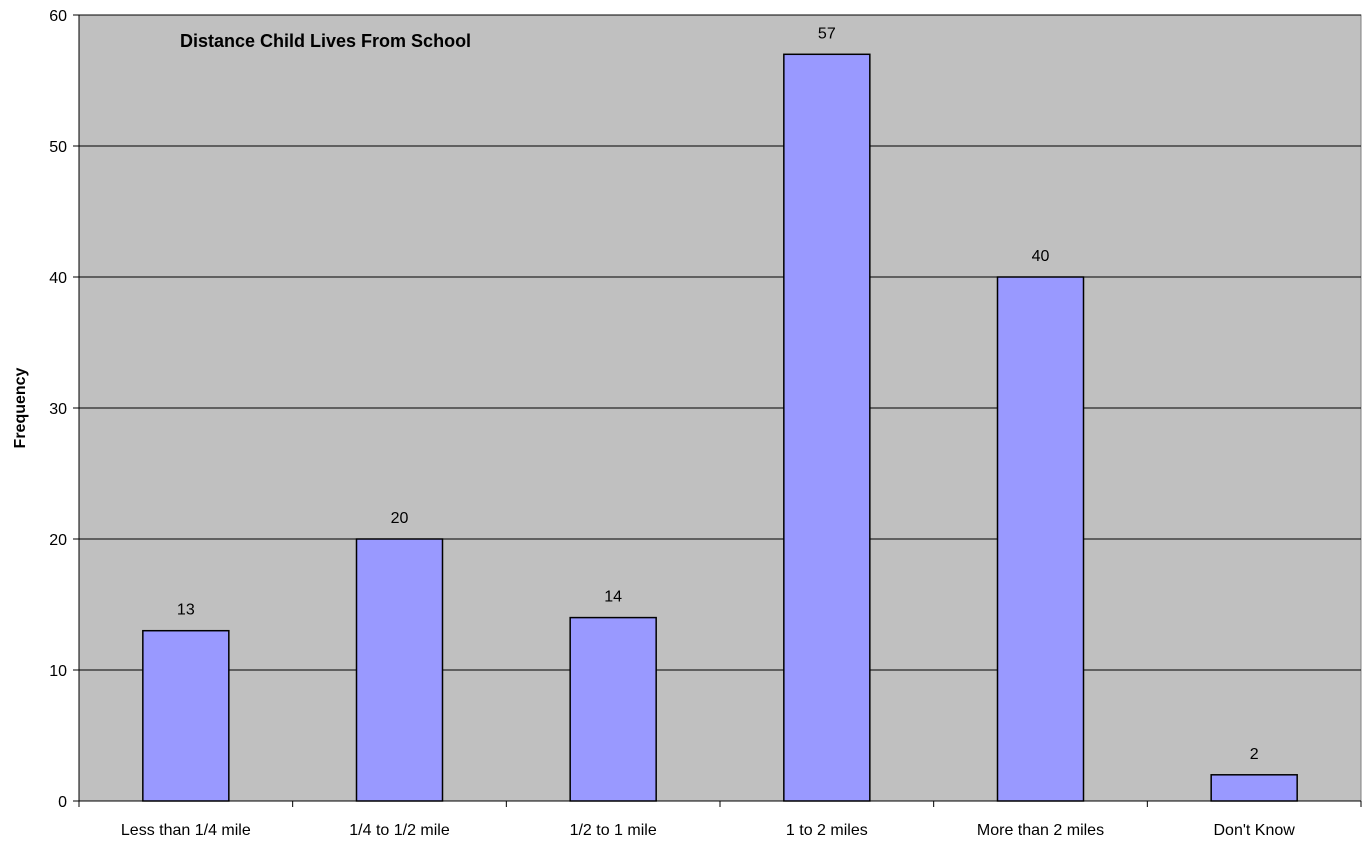 The image size is (1367, 844). Describe the element at coordinates (58, 671) in the screenshot. I see `y-tick-label: 10` at that location.